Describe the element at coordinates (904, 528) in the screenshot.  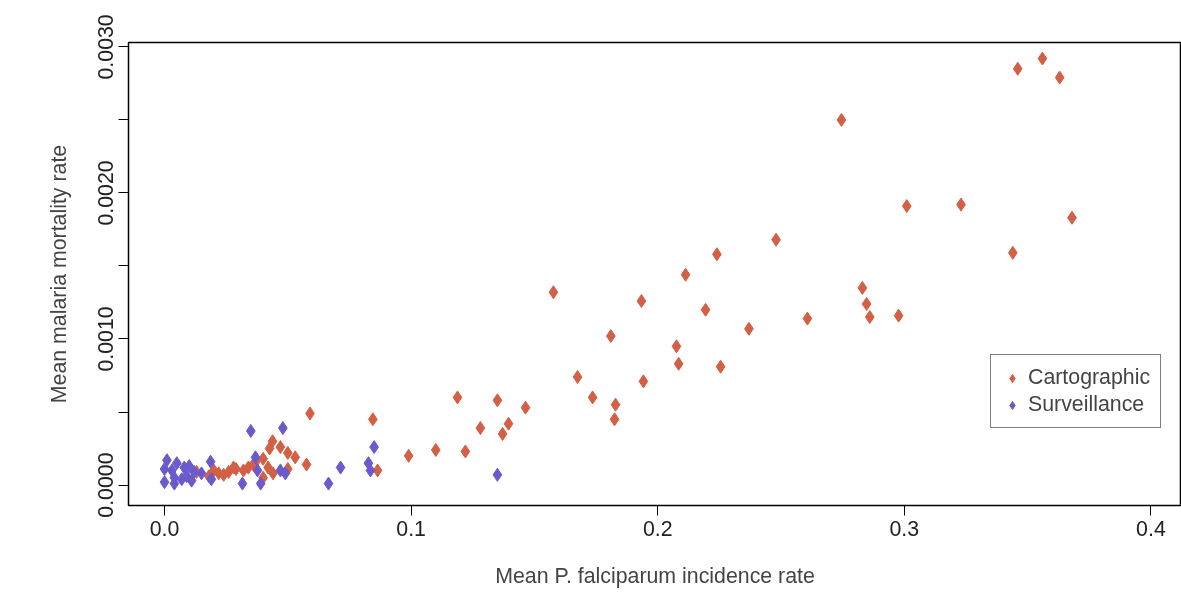
I see `x-tick-label: 0.3` at that location.